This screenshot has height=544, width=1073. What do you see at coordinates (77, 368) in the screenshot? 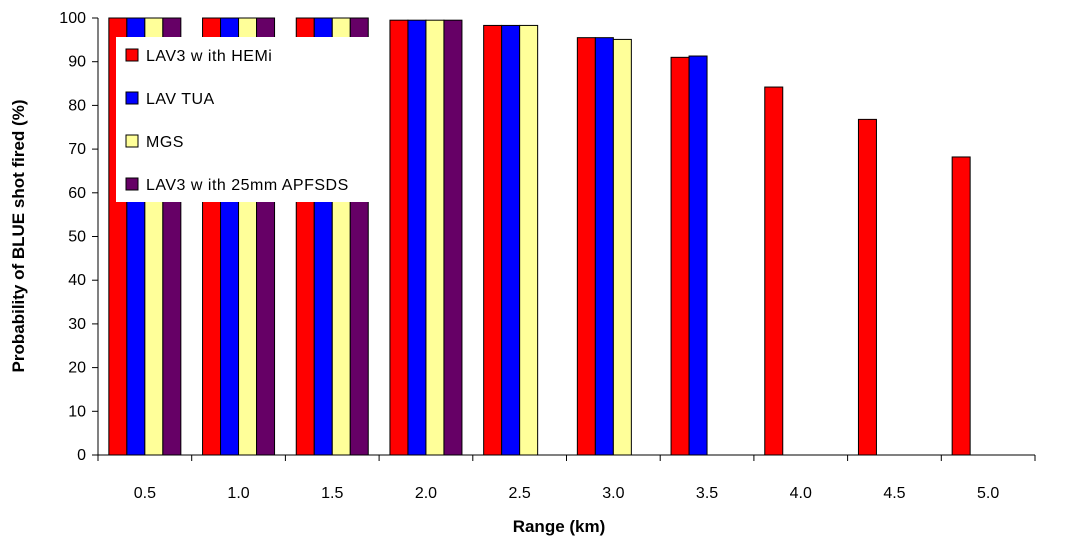
I see `y-tick-label: 20` at bounding box center [77, 368].